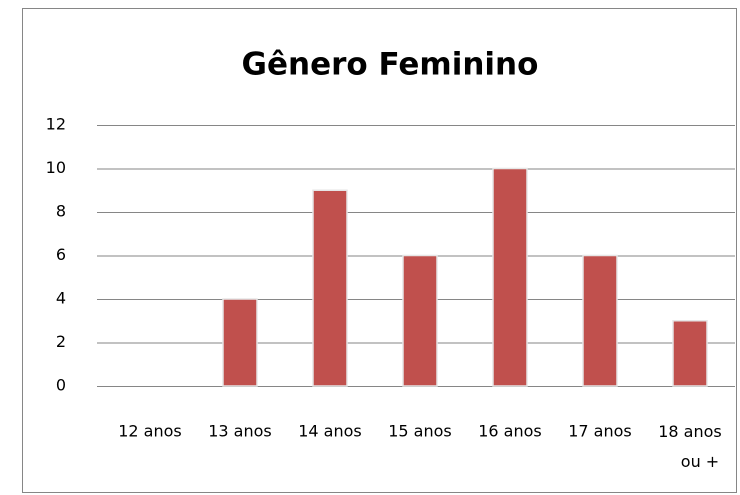 This screenshot has height=495, width=740. What do you see at coordinates (61, 385) in the screenshot?
I see `y-tick-label: 0` at bounding box center [61, 385].